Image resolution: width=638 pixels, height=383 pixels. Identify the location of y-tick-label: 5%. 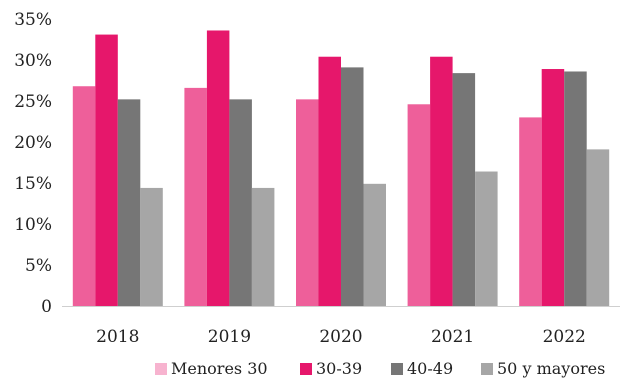
(38, 266).